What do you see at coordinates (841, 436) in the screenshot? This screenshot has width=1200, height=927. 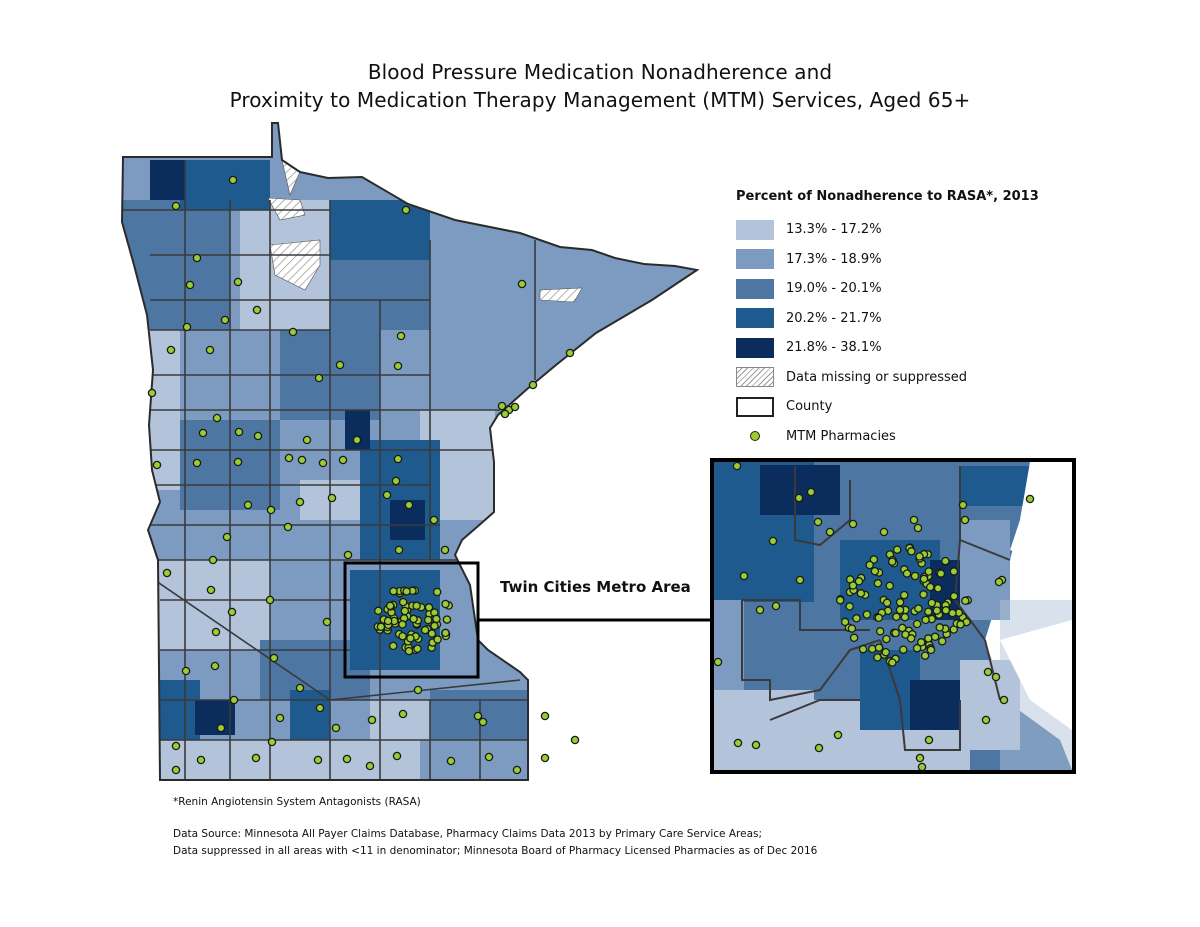 I see `legend-label-pharmacy: MTM Pharmacies` at bounding box center [841, 436].